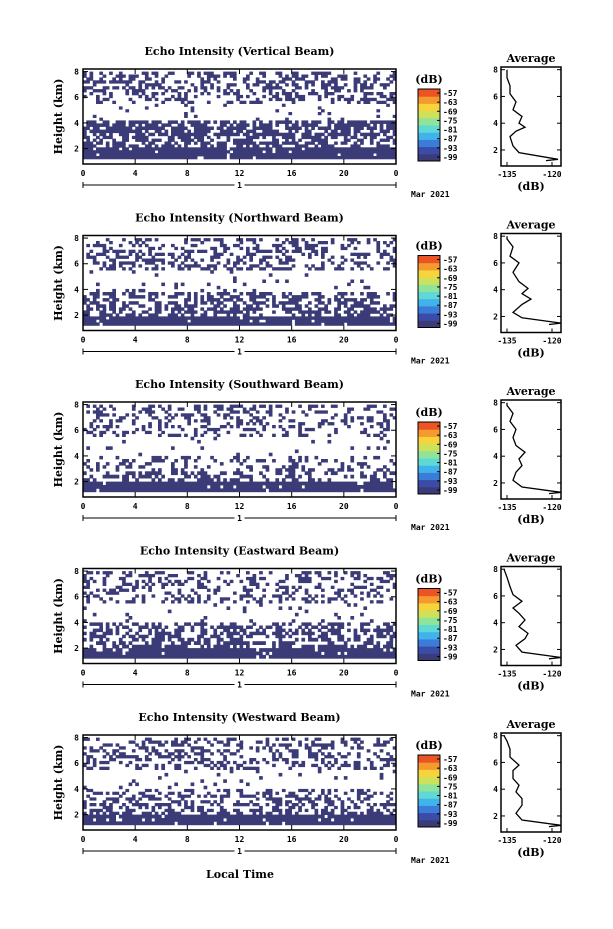  What do you see at coordinates (450, 453) in the screenshot?
I see `colorbar-tick-label: -75` at bounding box center [450, 453].